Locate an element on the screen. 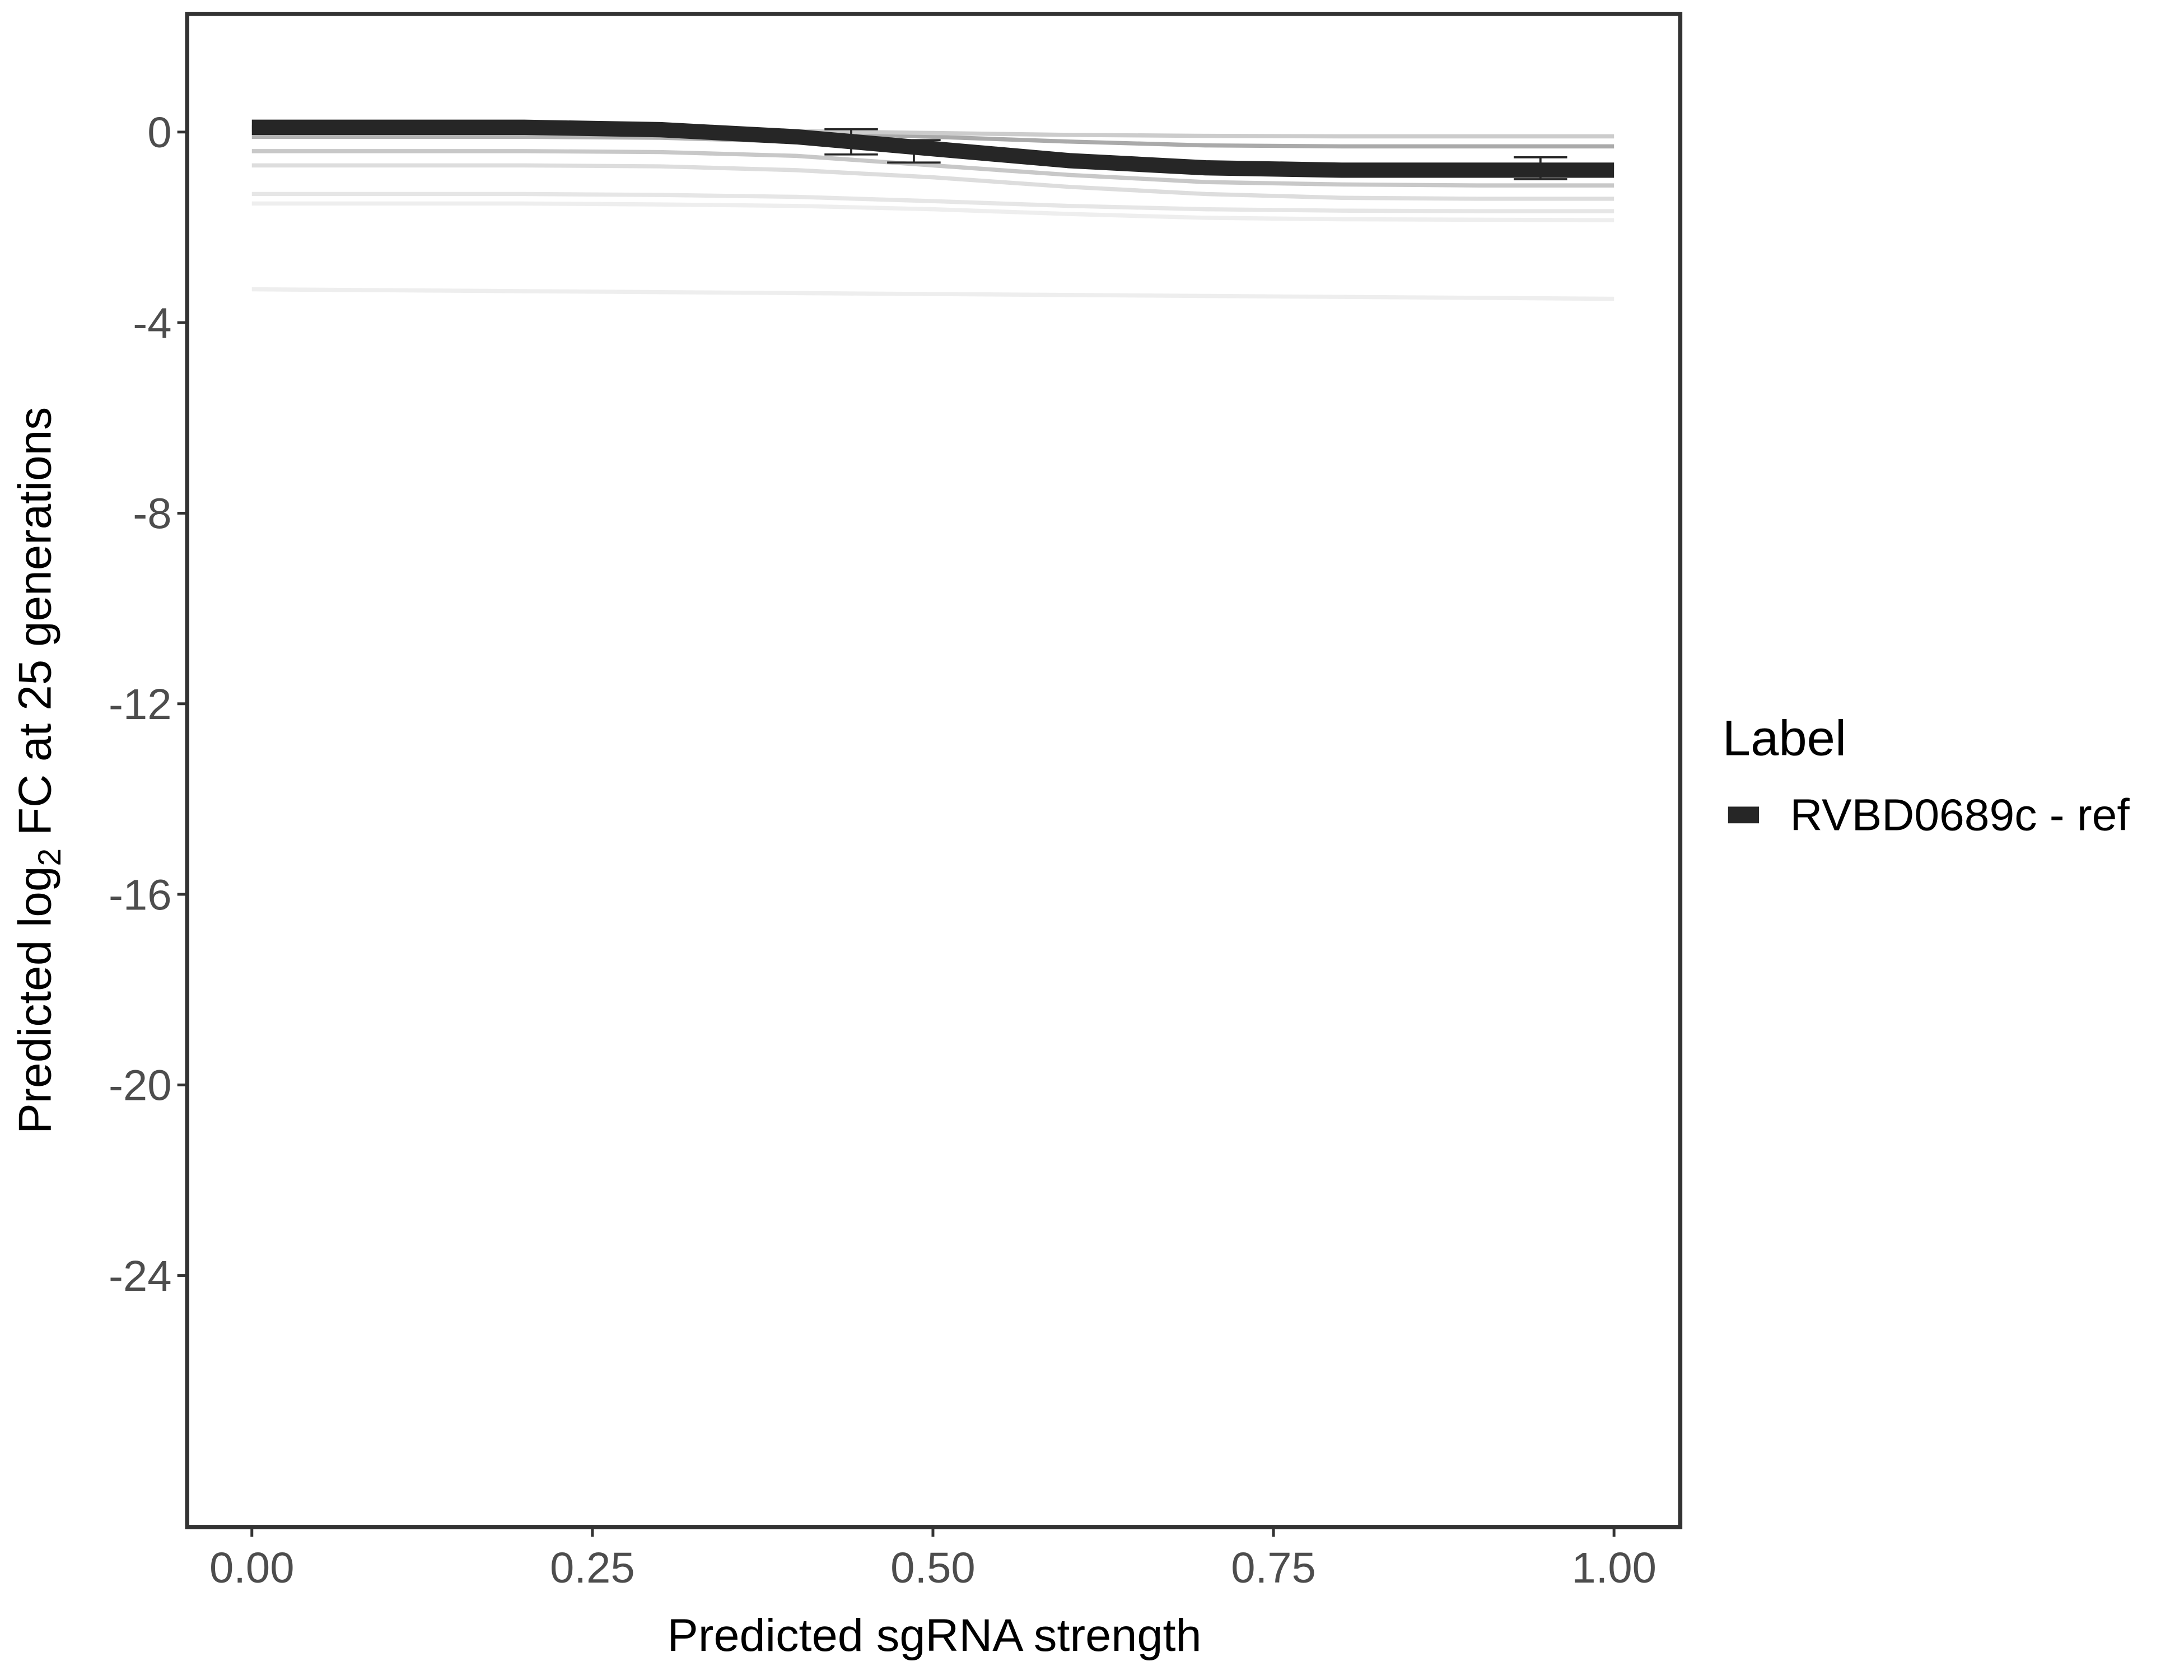 The image size is (2184, 1680). x-tick-label: 0.75 is located at coordinates (1274, 1568).